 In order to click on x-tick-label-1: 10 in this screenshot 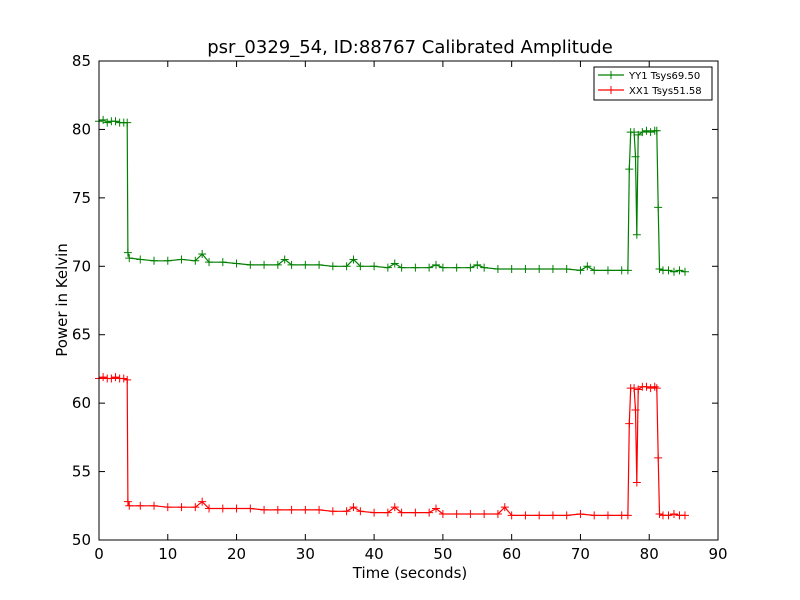, I will do `click(167, 554)`.